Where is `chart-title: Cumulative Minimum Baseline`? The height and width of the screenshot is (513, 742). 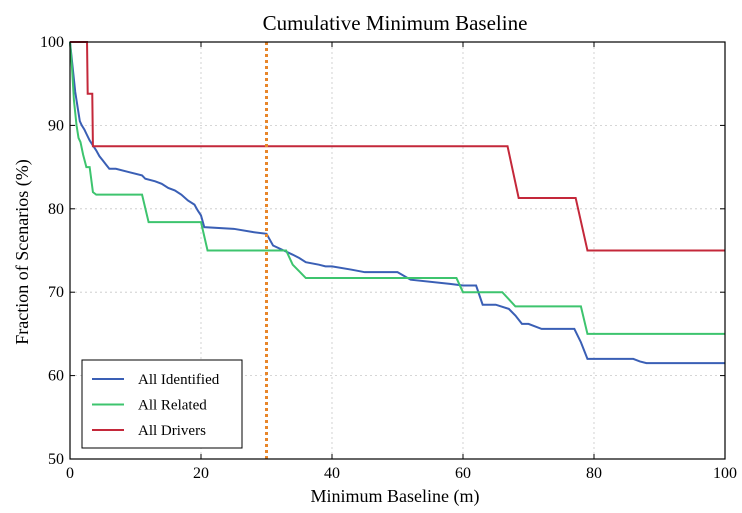
chart-title: Cumulative Minimum Baseline is located at coordinates (395, 23).